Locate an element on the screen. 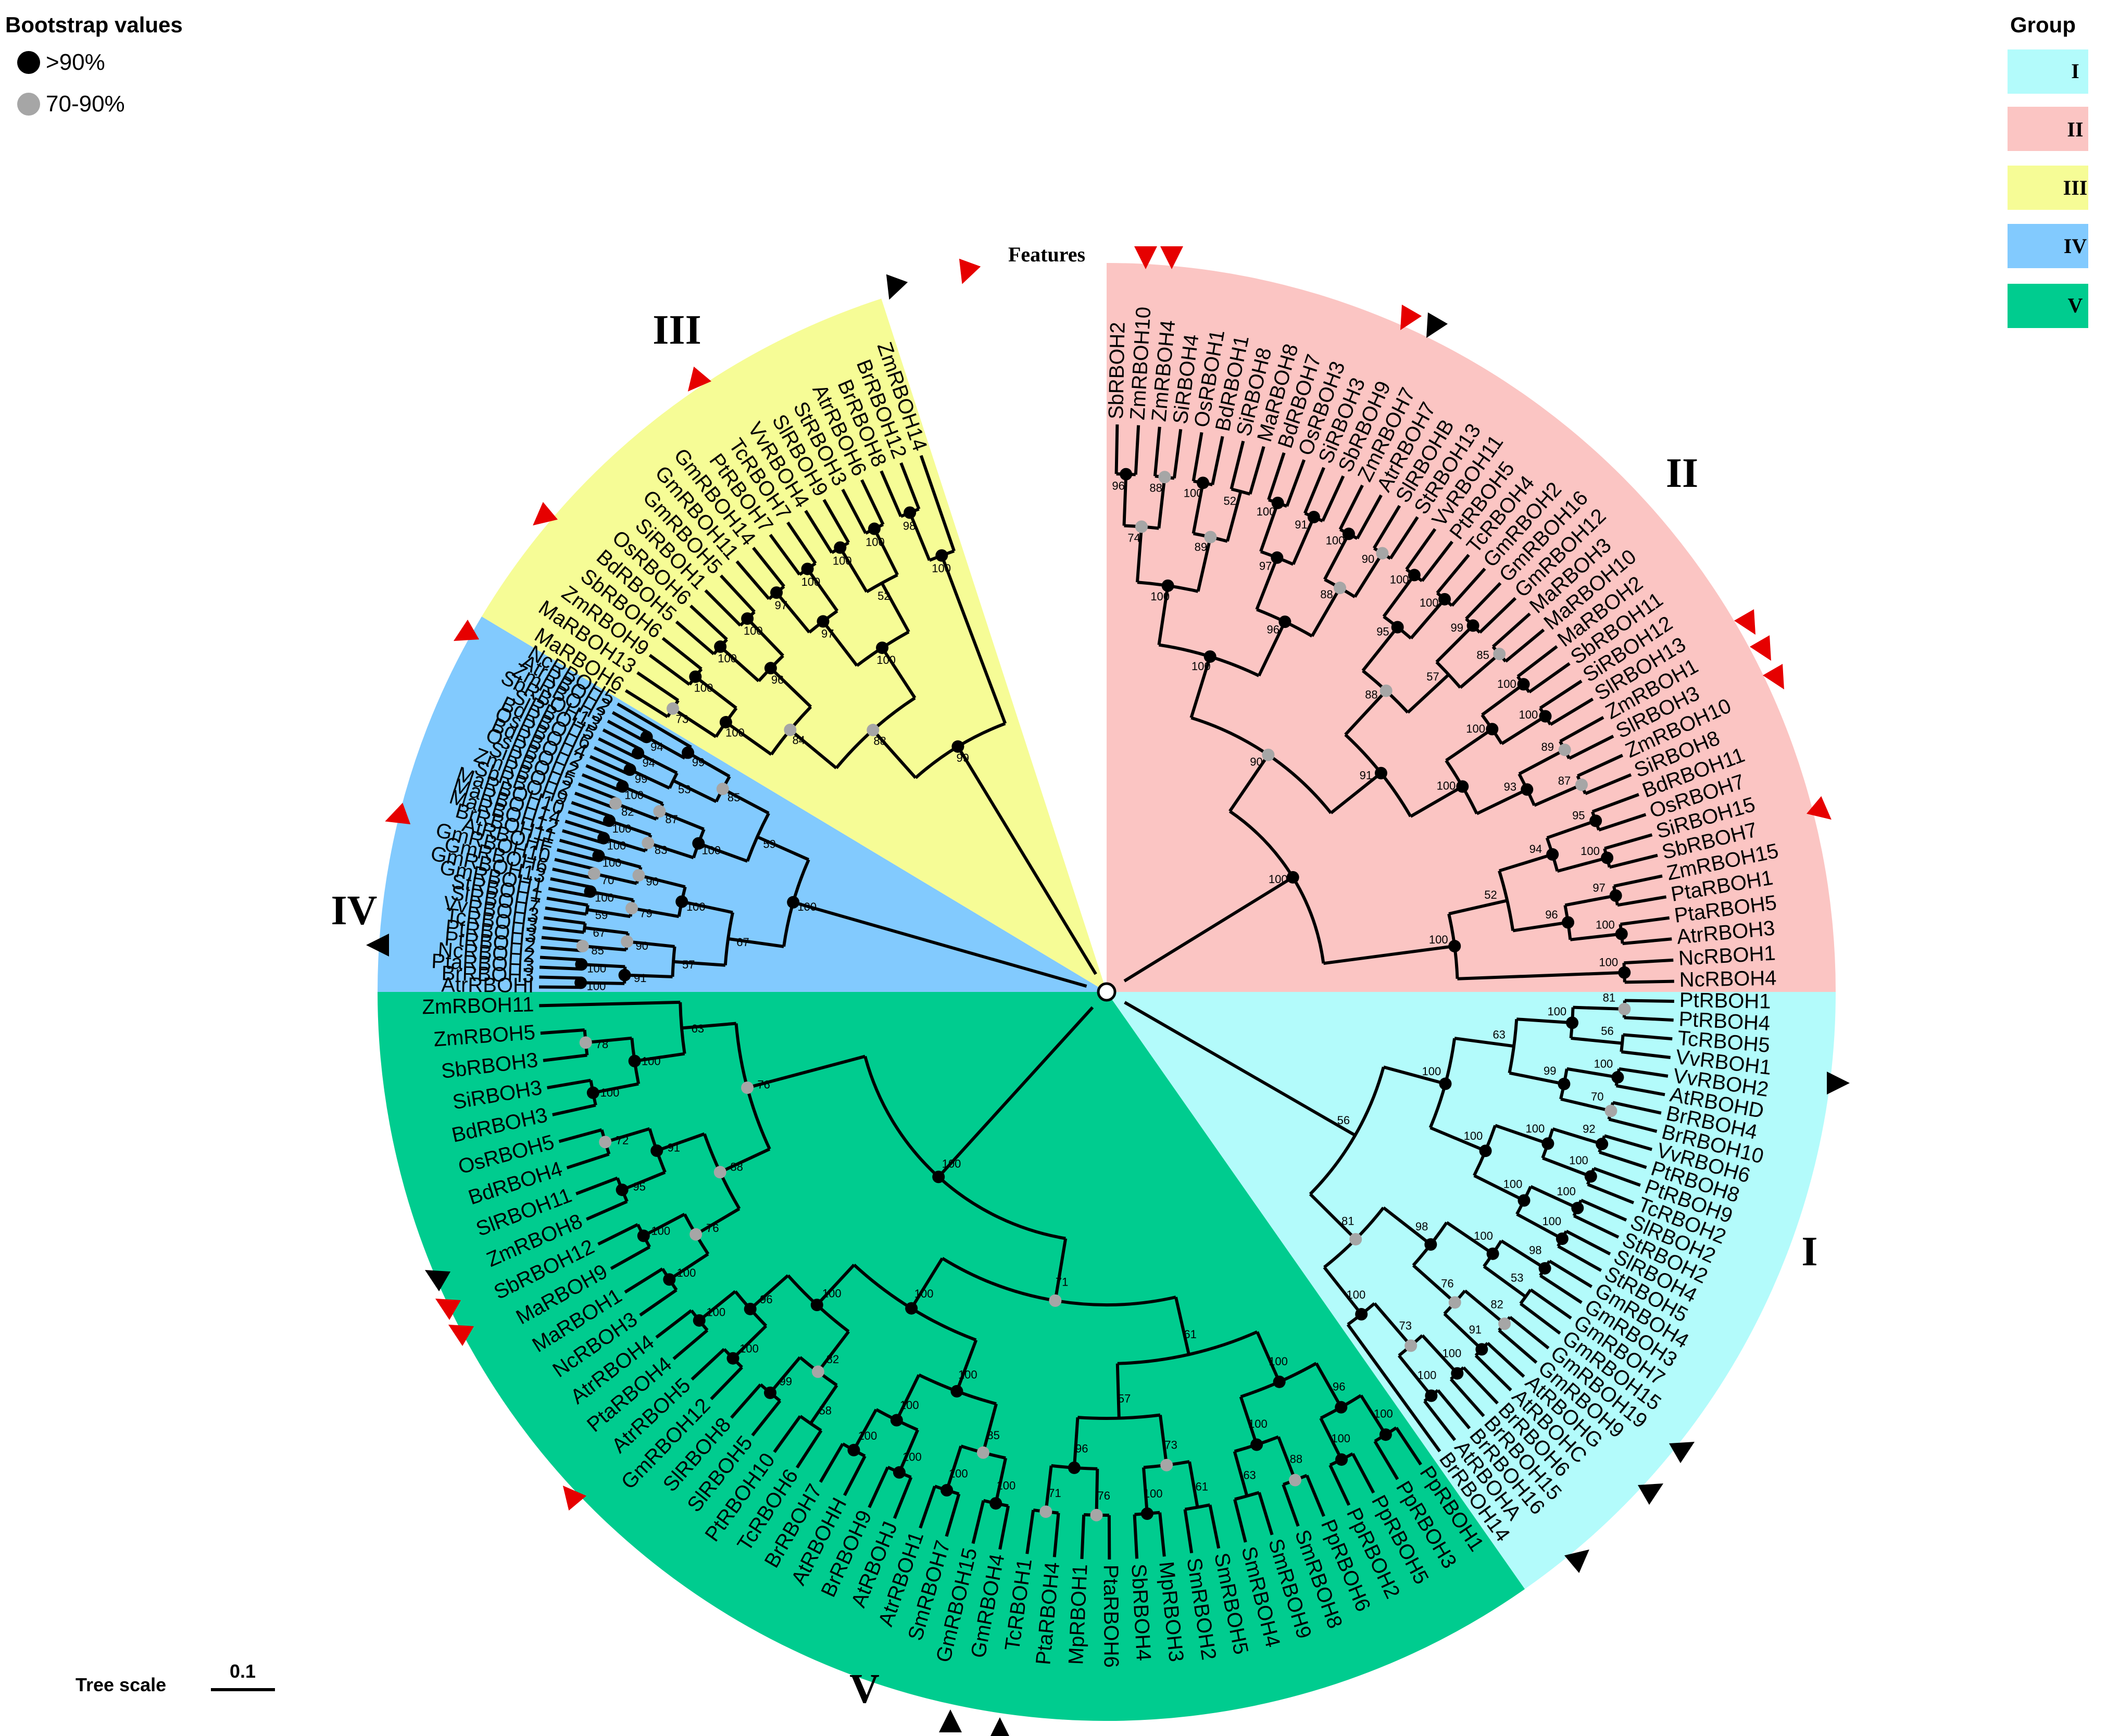  bootstrap-value: 59 is located at coordinates (769, 843).